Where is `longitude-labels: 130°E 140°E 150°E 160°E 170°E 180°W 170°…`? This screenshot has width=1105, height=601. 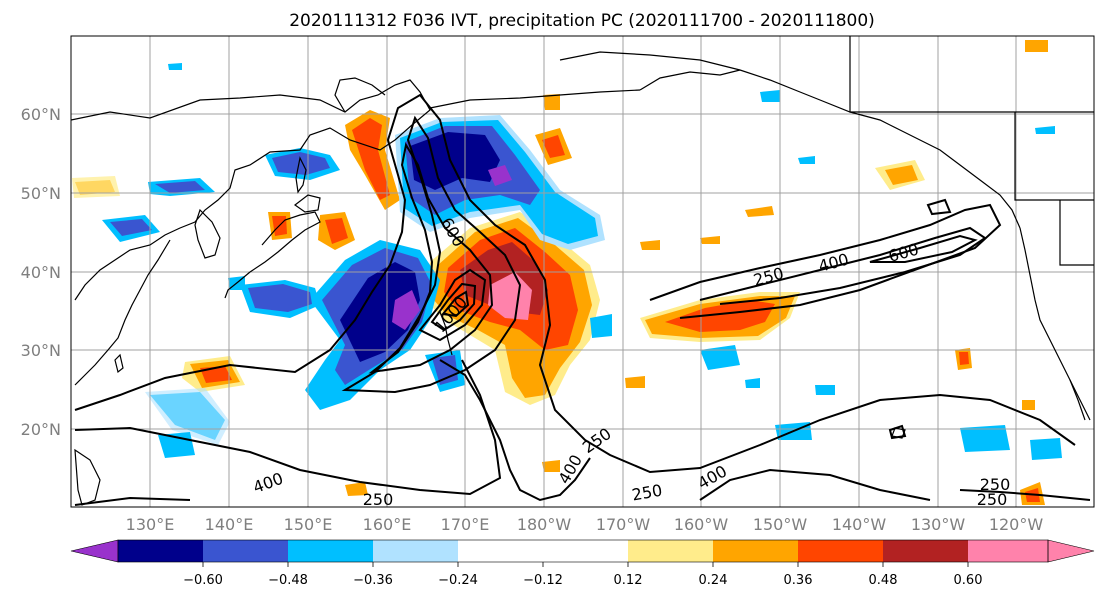 longitude-labels: 130°E 140°E 150°E 160°E 170°E 180°W 170°… is located at coordinates (585, 524).